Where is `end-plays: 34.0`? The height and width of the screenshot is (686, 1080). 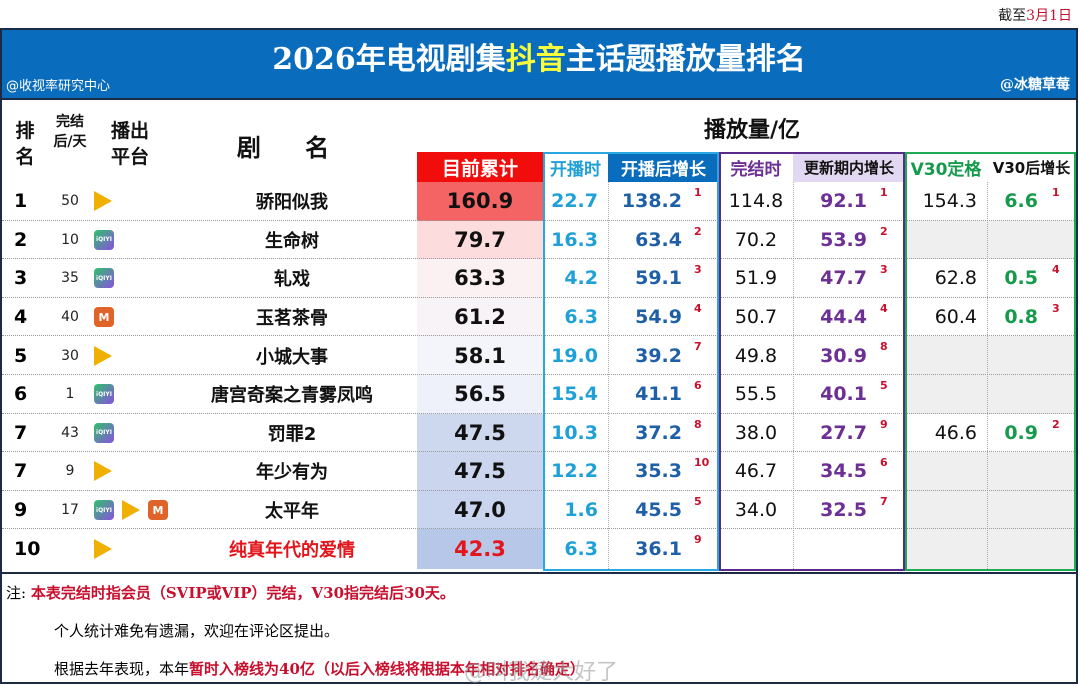 end-plays: 34.0 is located at coordinates (756, 510).